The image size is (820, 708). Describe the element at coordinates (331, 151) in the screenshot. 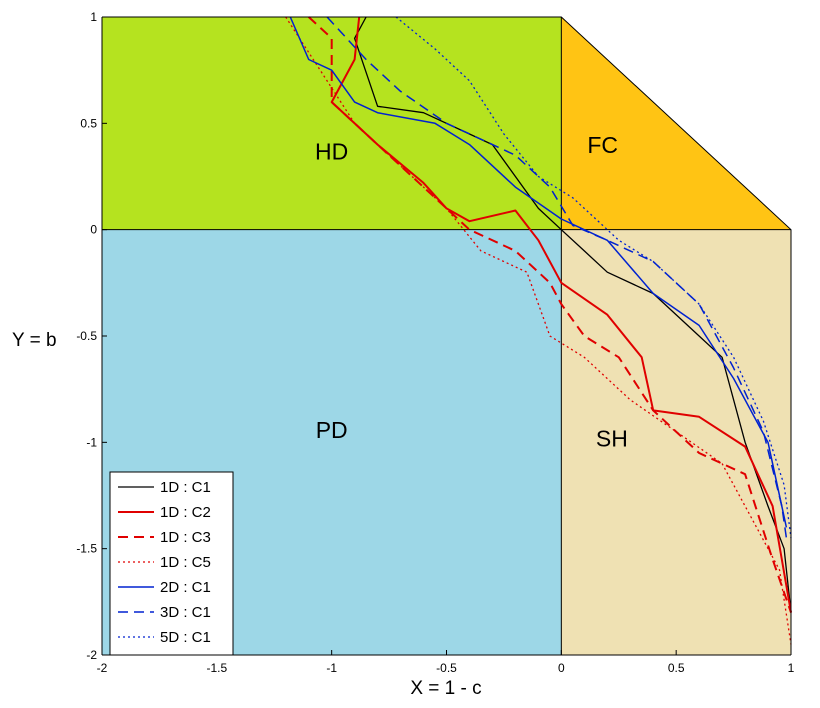

I see `region-label-hd: HD` at that location.